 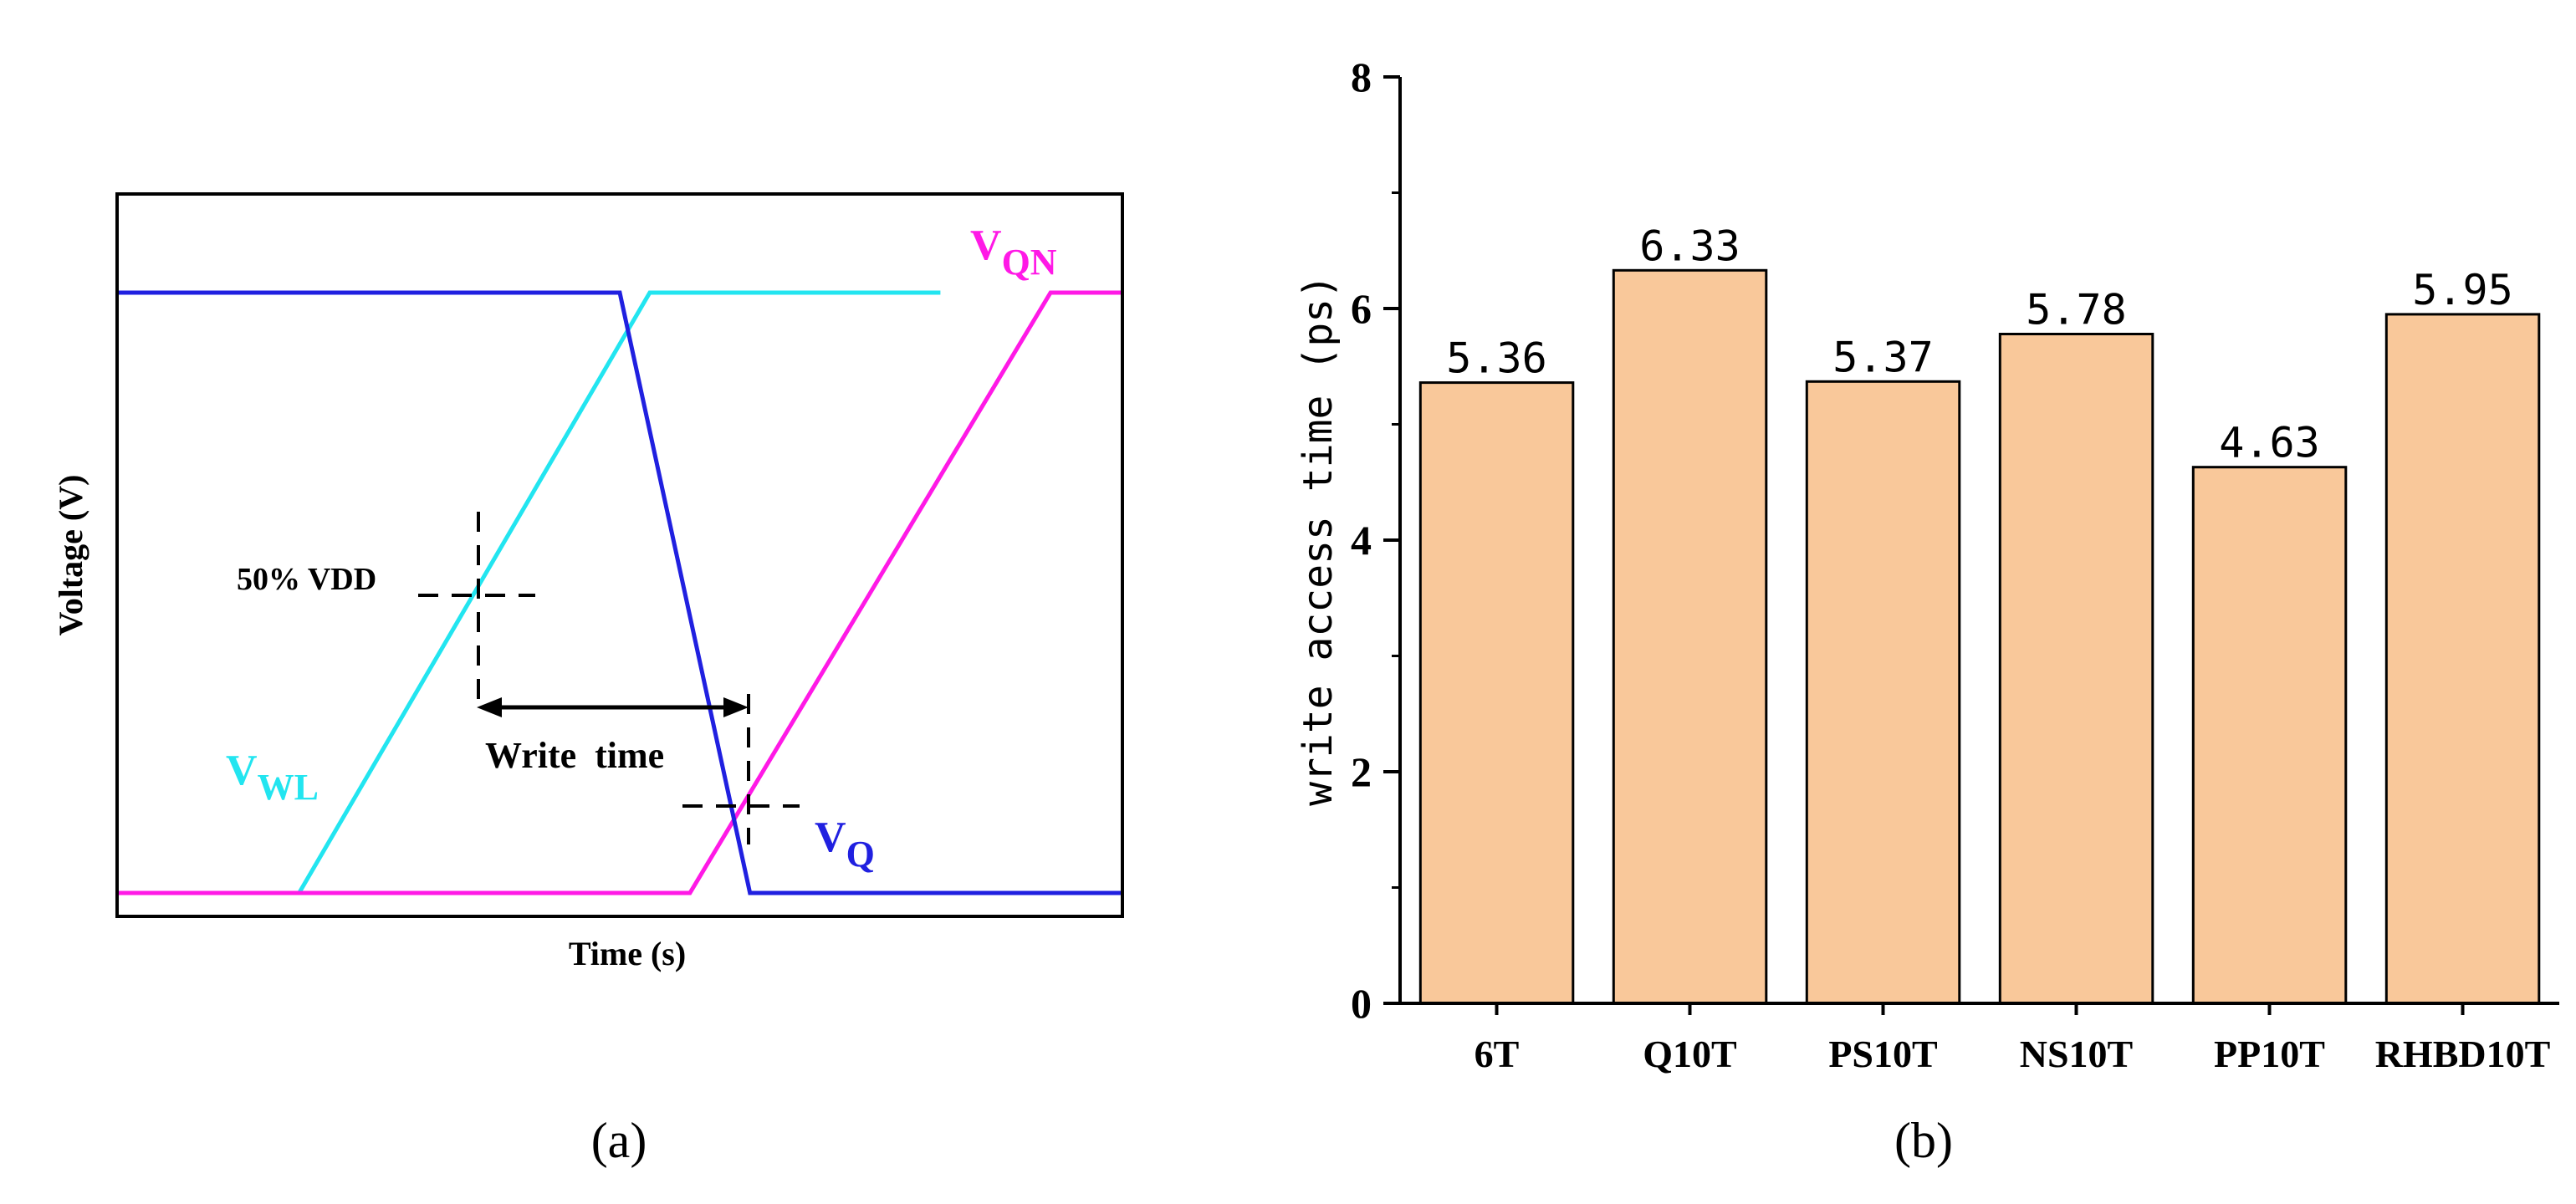 I want to click on bar-6t, so click(x=1496, y=693).